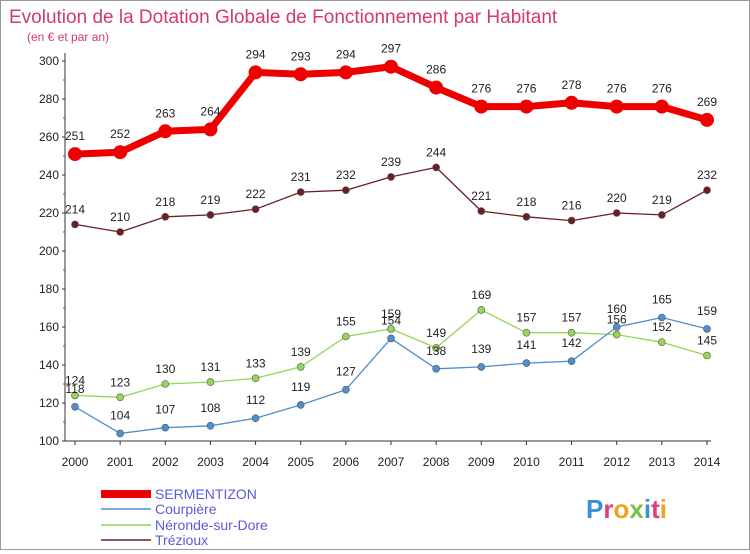  What do you see at coordinates (621, 509) in the screenshot?
I see `logo-letter: o` at bounding box center [621, 509].